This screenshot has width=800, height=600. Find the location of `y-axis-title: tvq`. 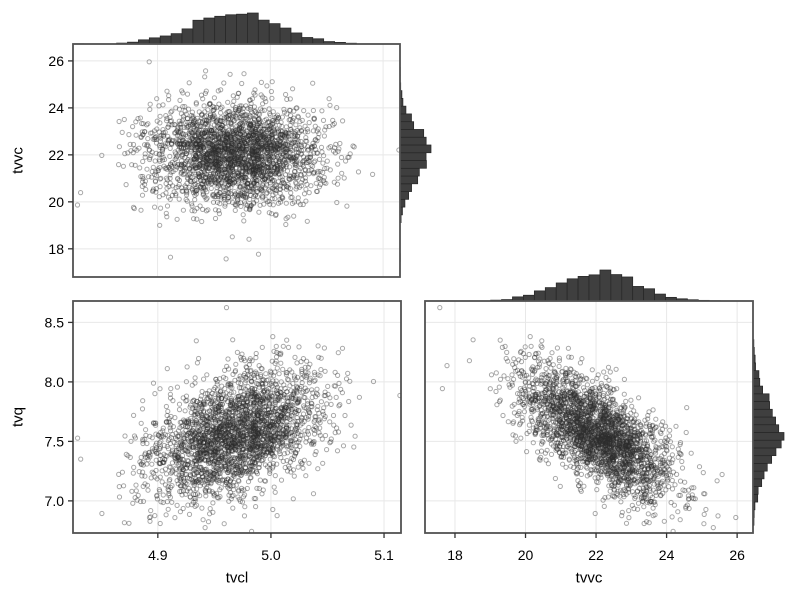

y-axis-title: tvq is located at coordinates (18, 417).